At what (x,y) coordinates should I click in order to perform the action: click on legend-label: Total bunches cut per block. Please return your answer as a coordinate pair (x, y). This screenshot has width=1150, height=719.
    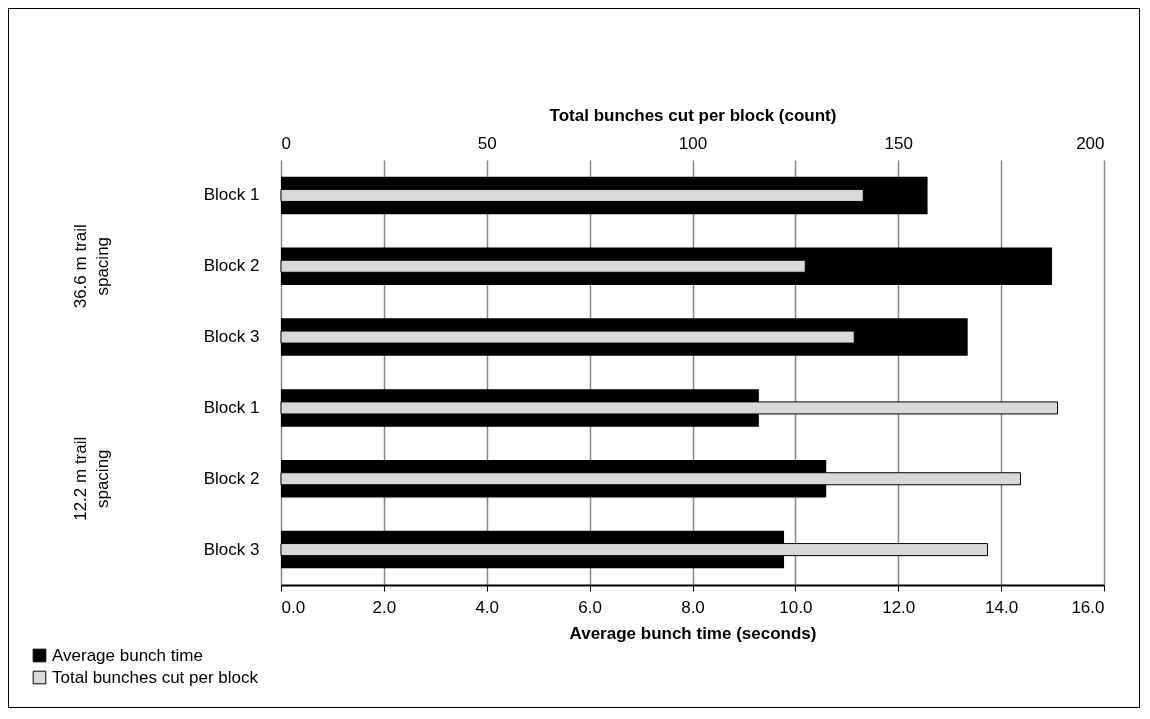
    Looking at the image, I should click on (155, 677).